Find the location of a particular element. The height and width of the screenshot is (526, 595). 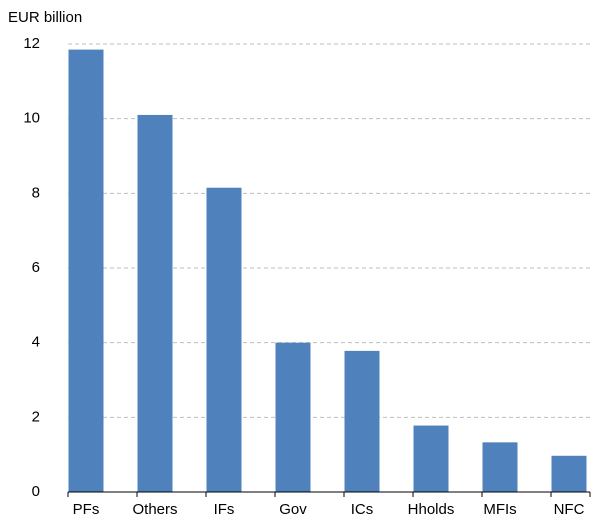

x-tick-label: NFC is located at coordinates (569, 509).